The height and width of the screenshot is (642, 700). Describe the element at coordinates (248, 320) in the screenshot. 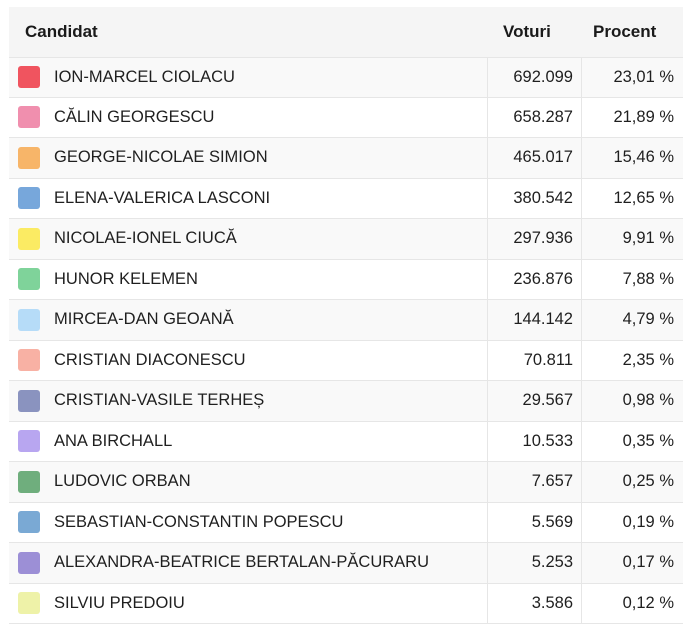

I see `candidate-cell: MIRCEA-DAN GEOANĂ` at that location.